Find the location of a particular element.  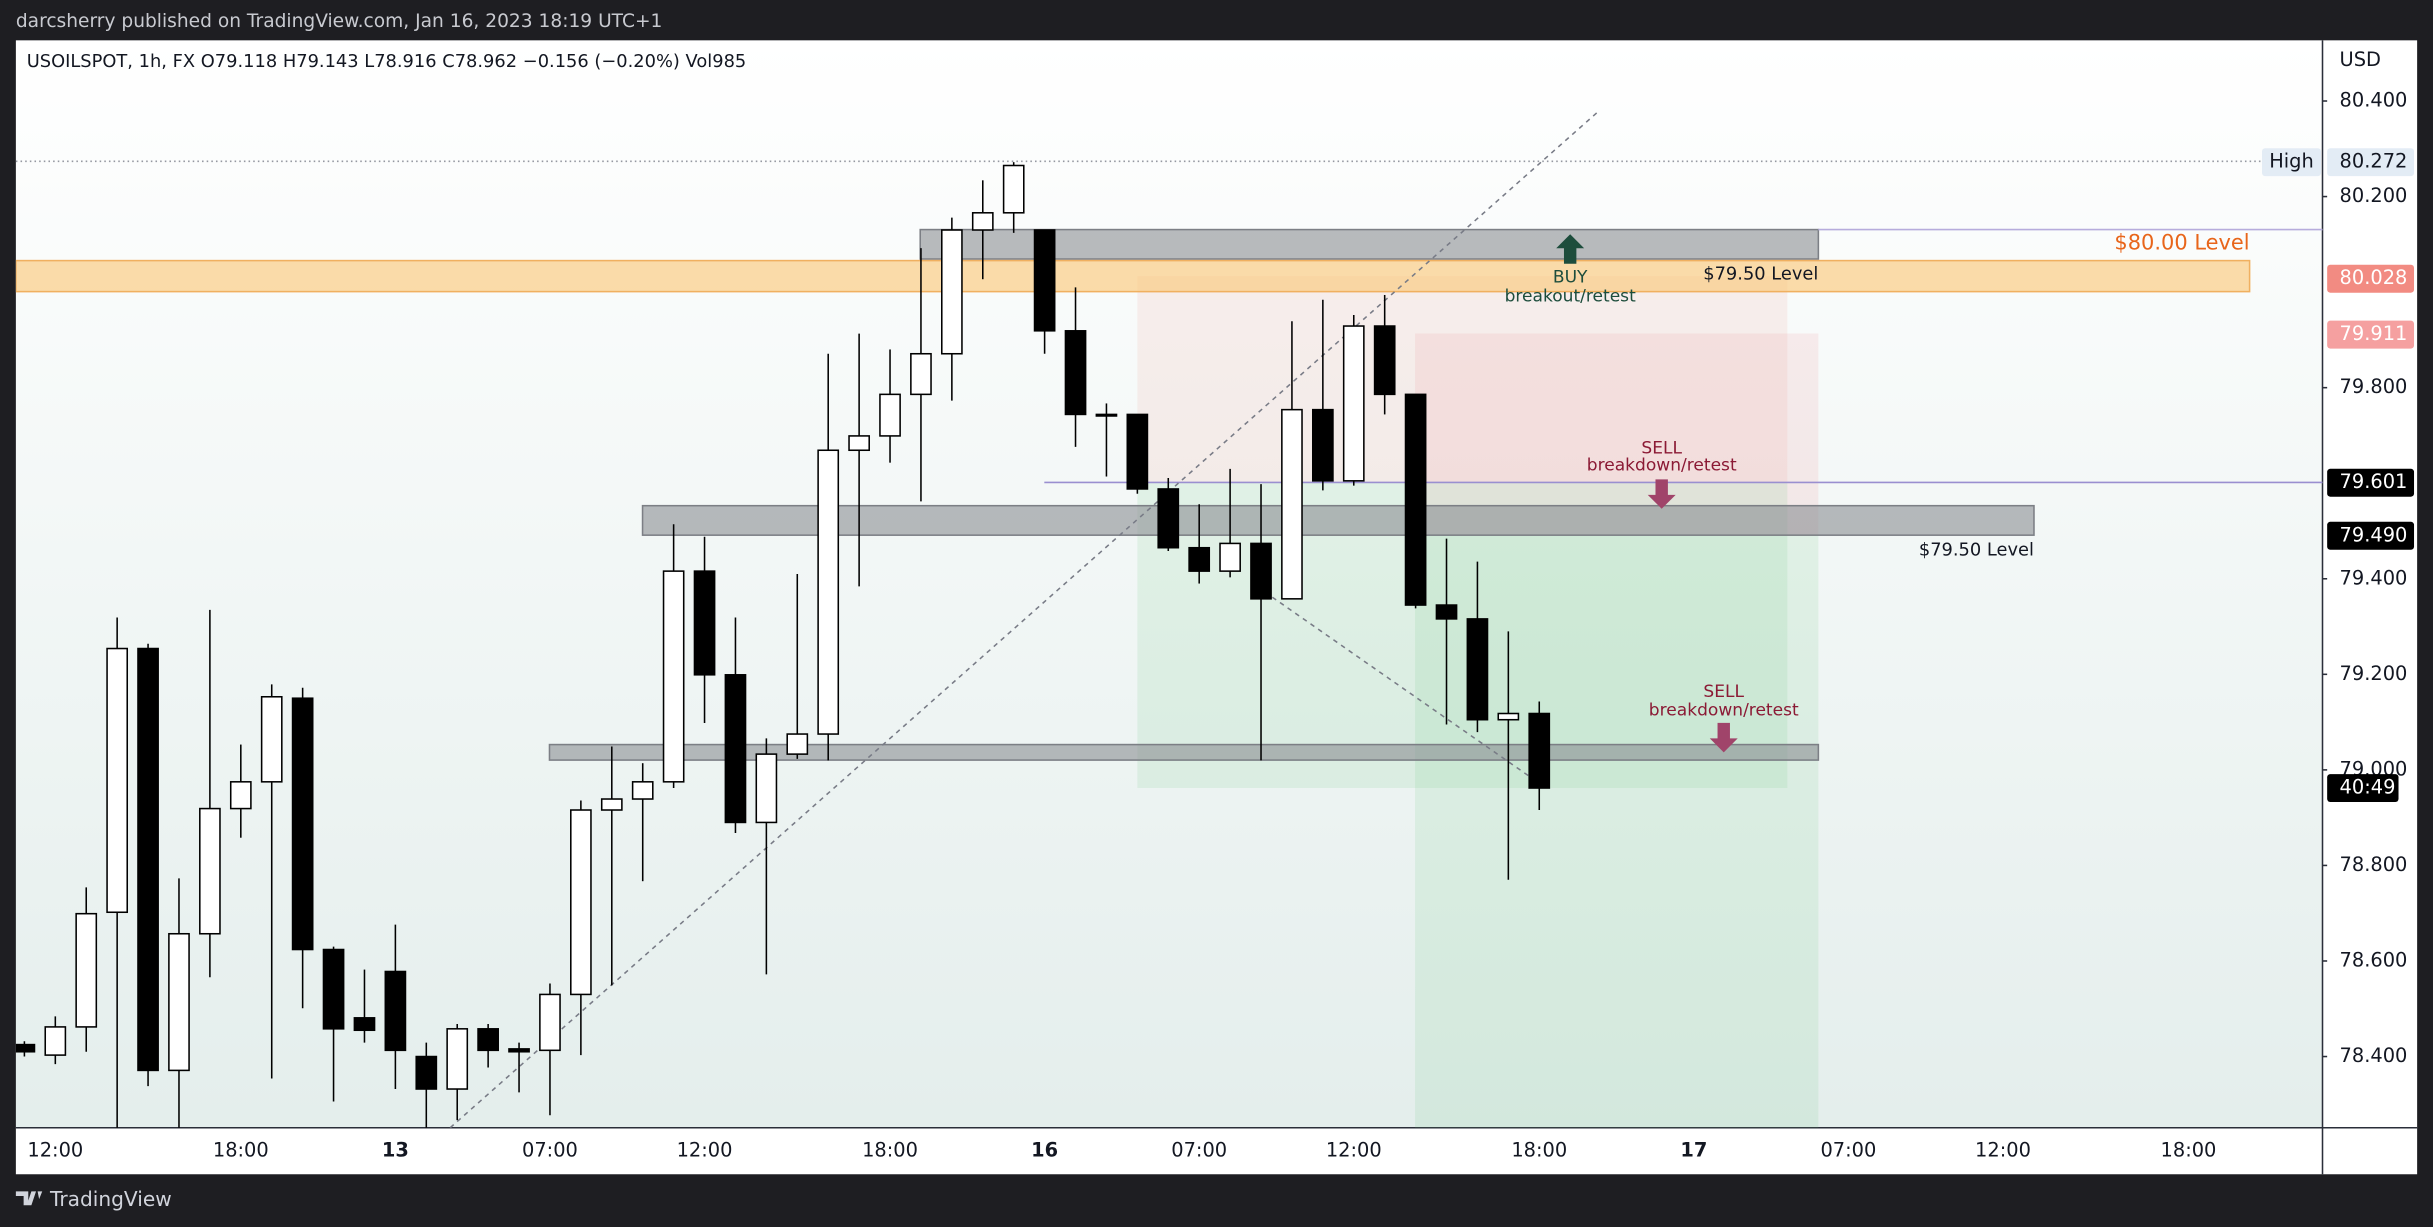

price-label: 79.601 is located at coordinates (2374, 481).